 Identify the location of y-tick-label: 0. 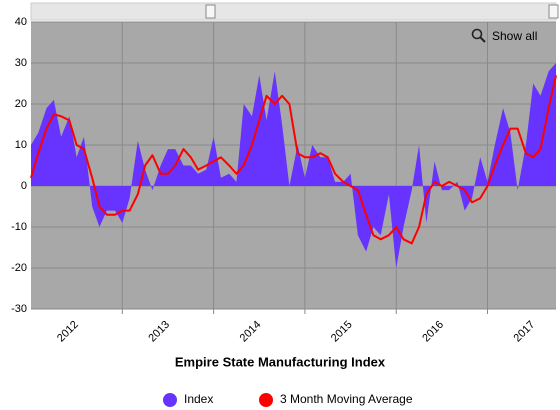
(24, 186).